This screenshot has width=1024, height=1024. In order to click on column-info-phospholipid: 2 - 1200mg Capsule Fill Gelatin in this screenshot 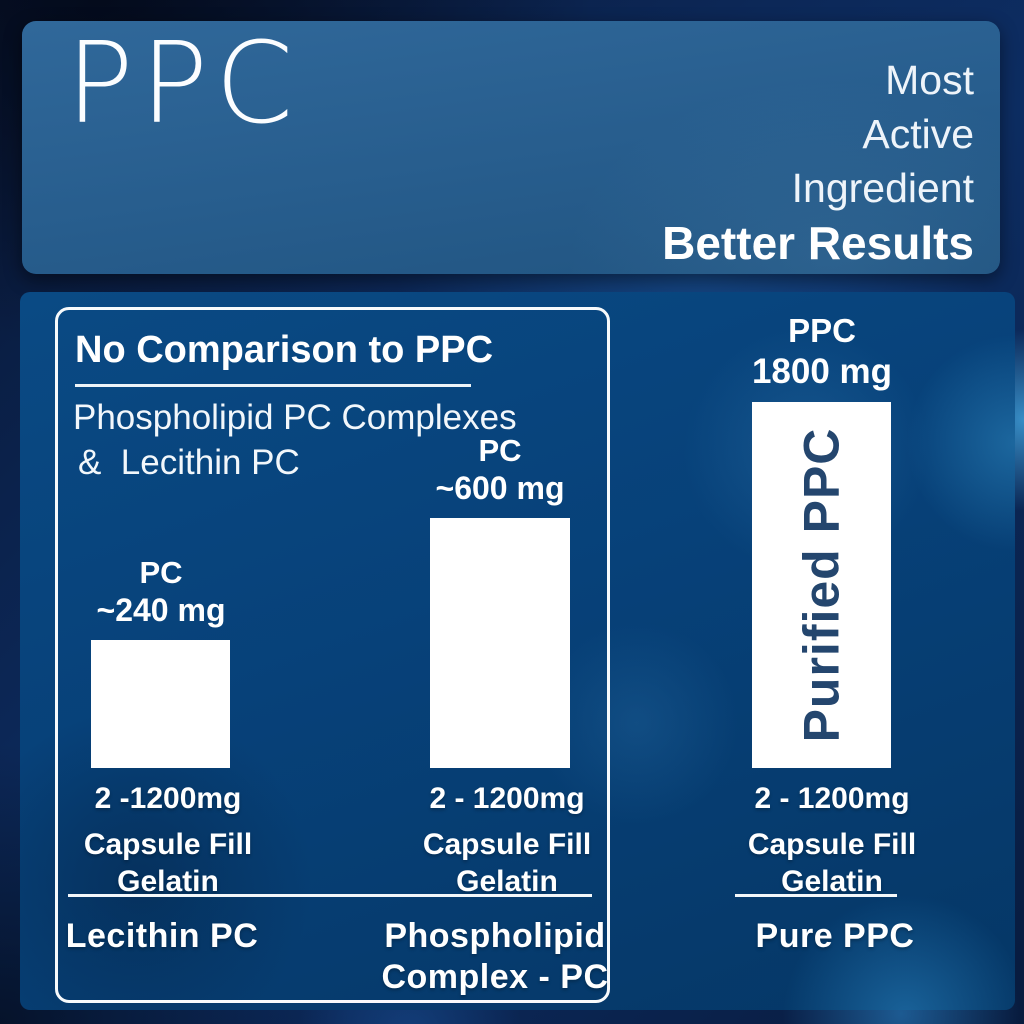, I will do `click(507, 840)`.